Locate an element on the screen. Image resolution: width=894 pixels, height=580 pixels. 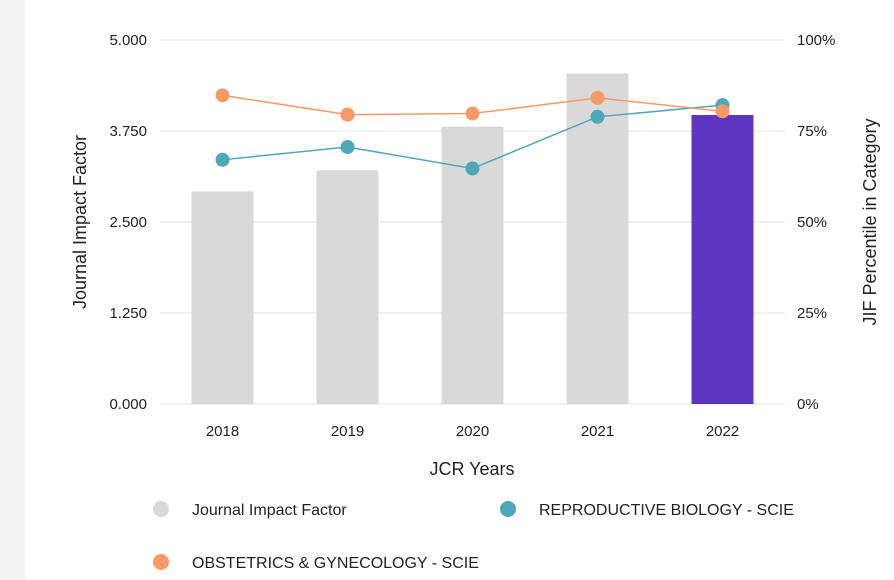
x-axis-ticks: 2018 2019 2020 2021 2022 is located at coordinates (472, 431).